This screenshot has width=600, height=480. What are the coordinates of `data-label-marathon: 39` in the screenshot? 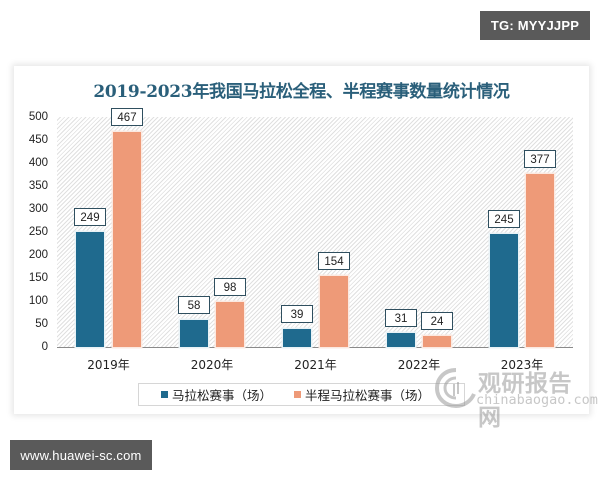 It's located at (297, 314).